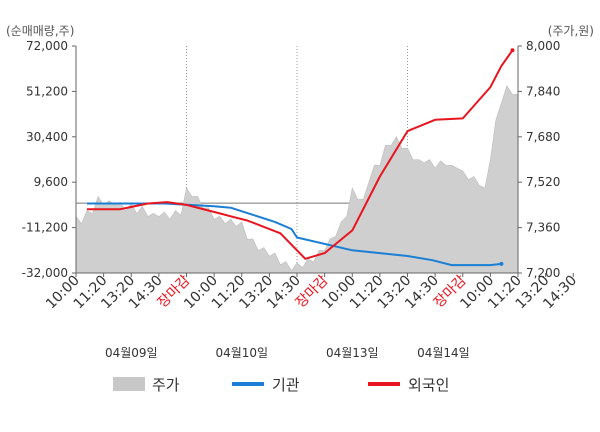  Describe the element at coordinates (543, 137) in the screenshot. I see `right-tick-label: 7,680` at that location.